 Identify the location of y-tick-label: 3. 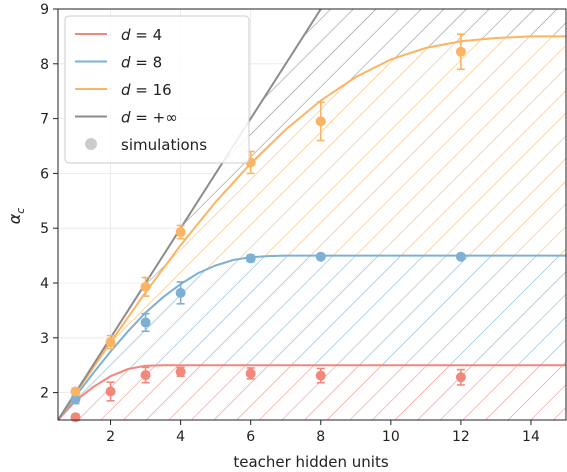
(44, 339).